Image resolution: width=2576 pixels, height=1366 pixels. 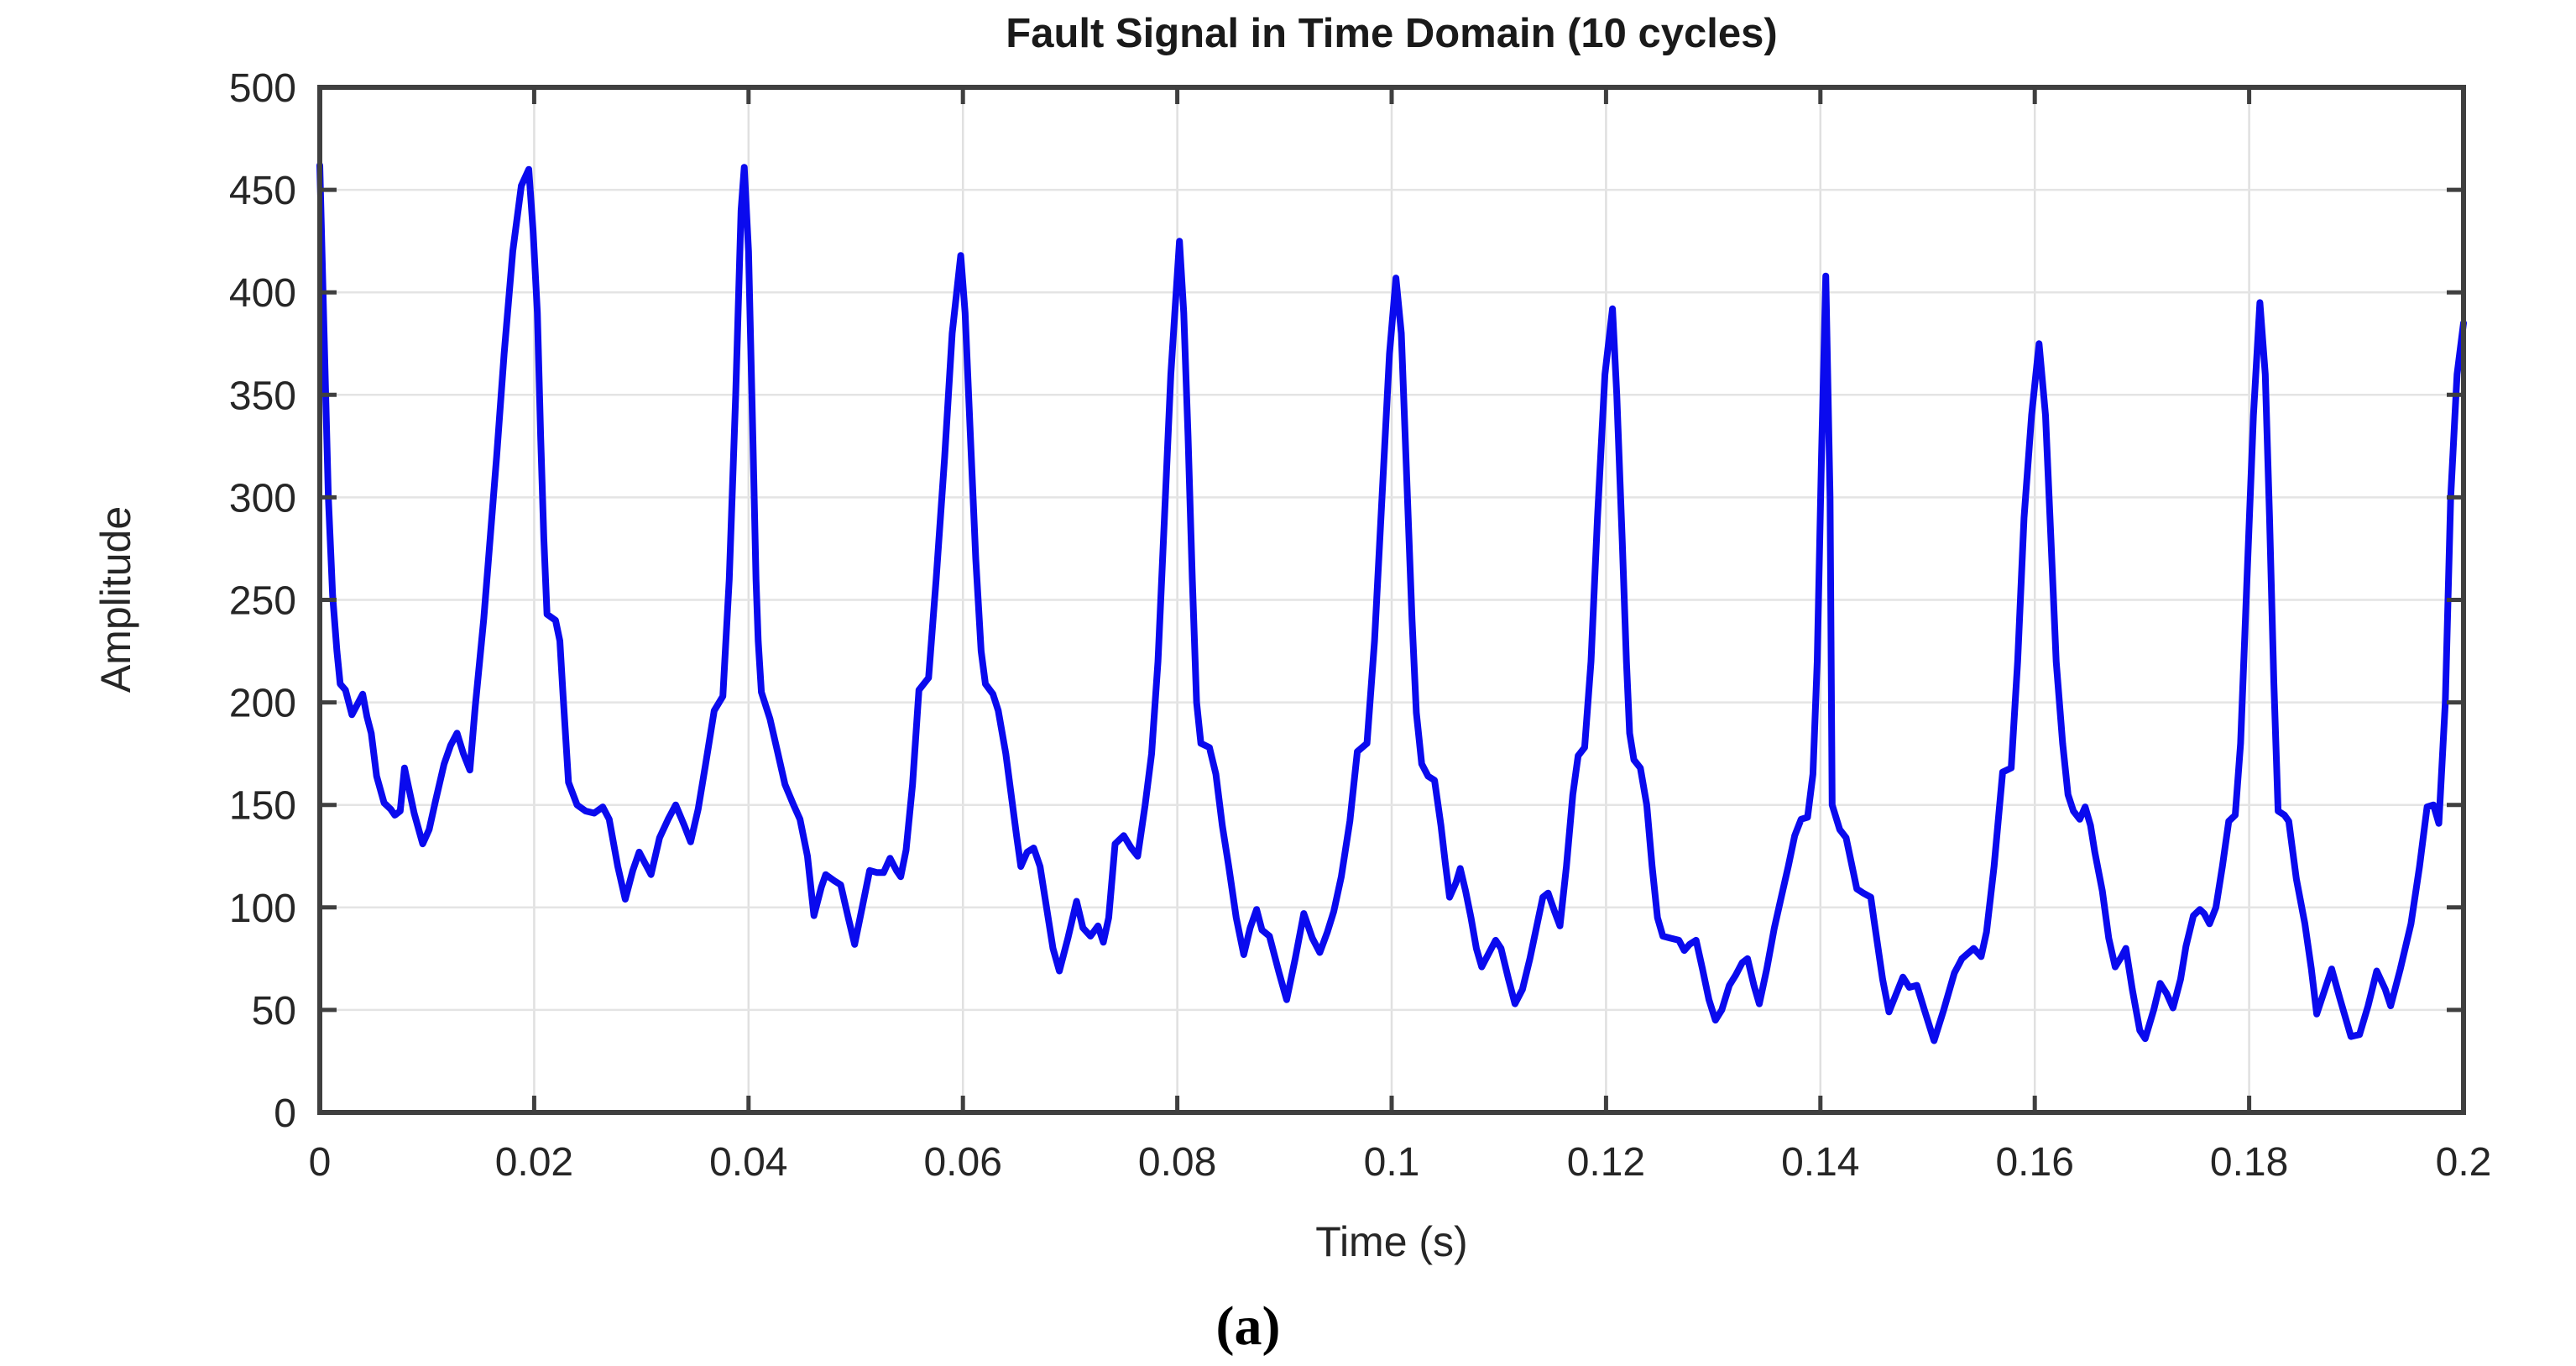 What do you see at coordinates (262, 704) in the screenshot?
I see `y-tick-label: 200` at bounding box center [262, 704].